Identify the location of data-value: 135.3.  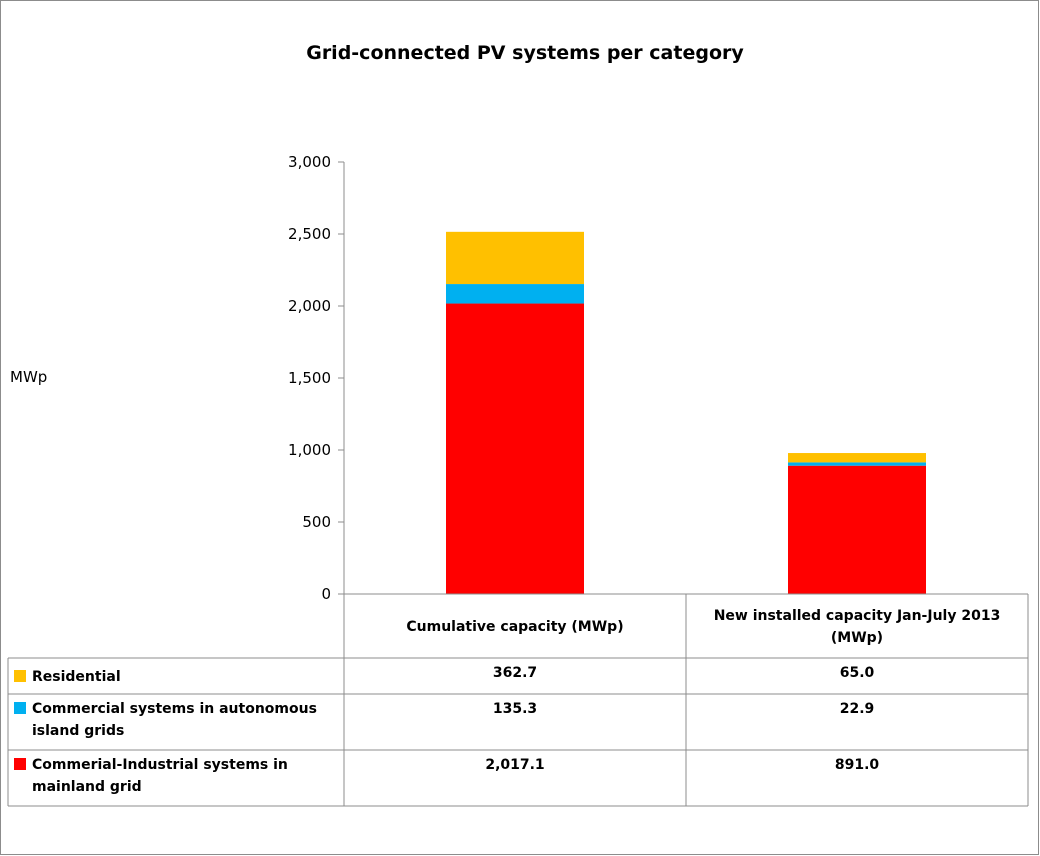
(515, 709).